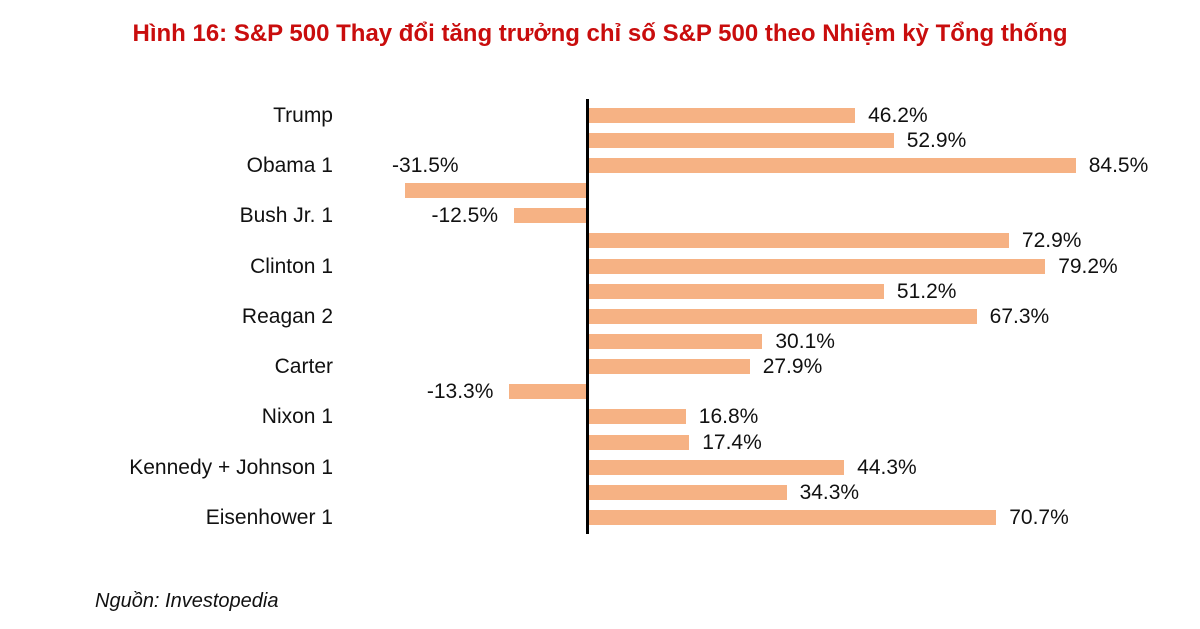  I want to click on source-caption: Nguồn: Investopedia, so click(187, 601).